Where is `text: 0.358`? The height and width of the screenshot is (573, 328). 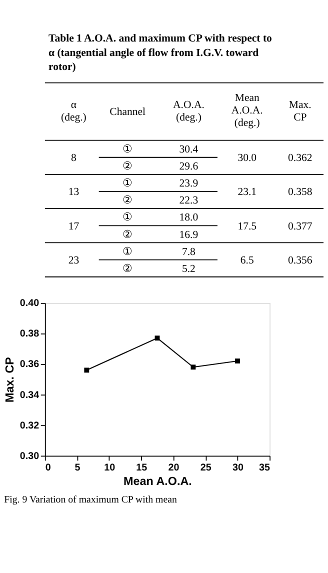
text: 0.358 is located at coordinates (300, 192).